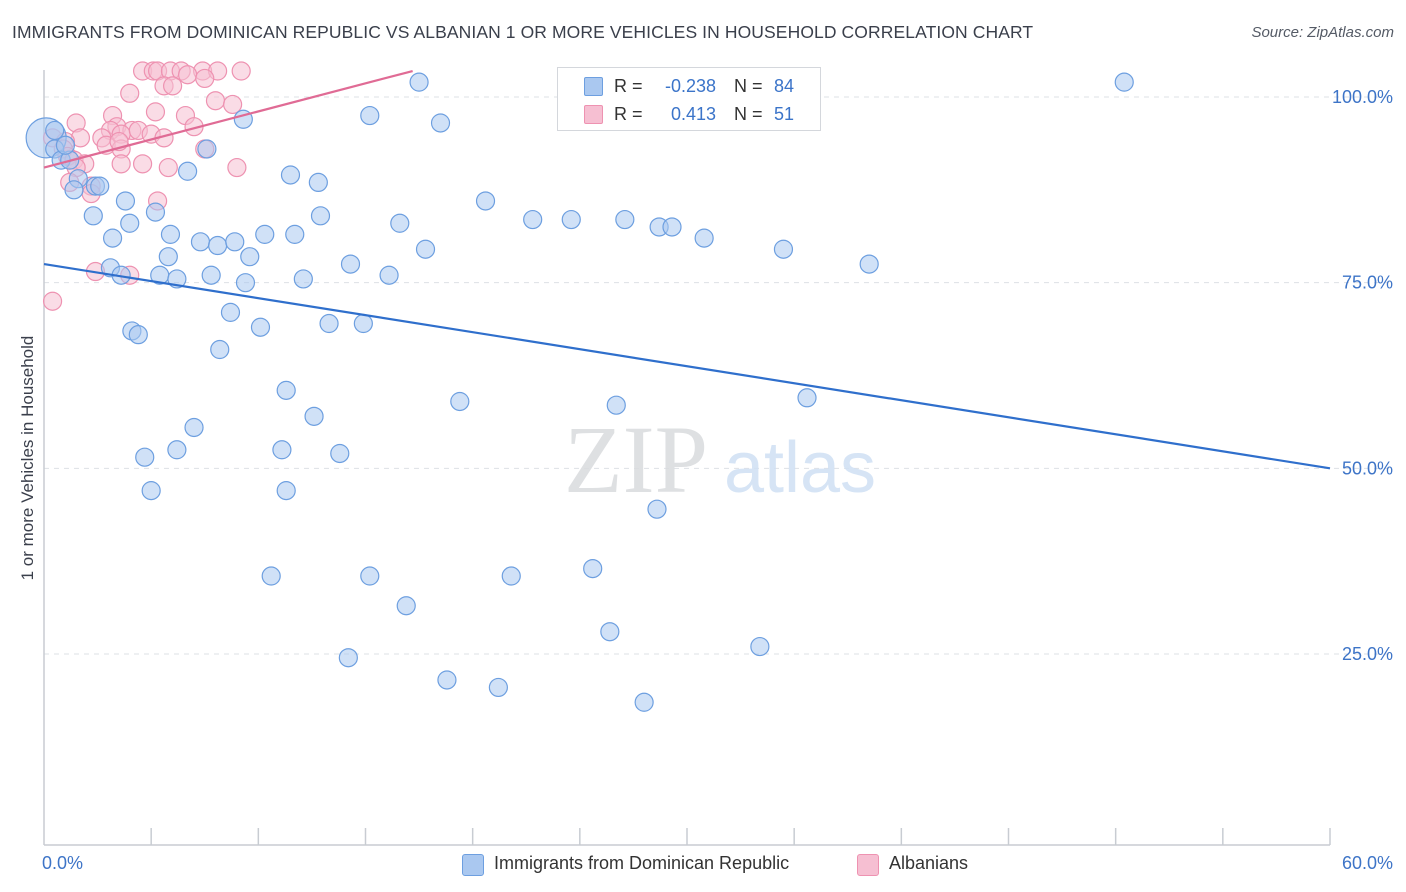 This screenshot has width=1406, height=892. I want to click on x-tick-label: 0.0%, so click(62, 863).